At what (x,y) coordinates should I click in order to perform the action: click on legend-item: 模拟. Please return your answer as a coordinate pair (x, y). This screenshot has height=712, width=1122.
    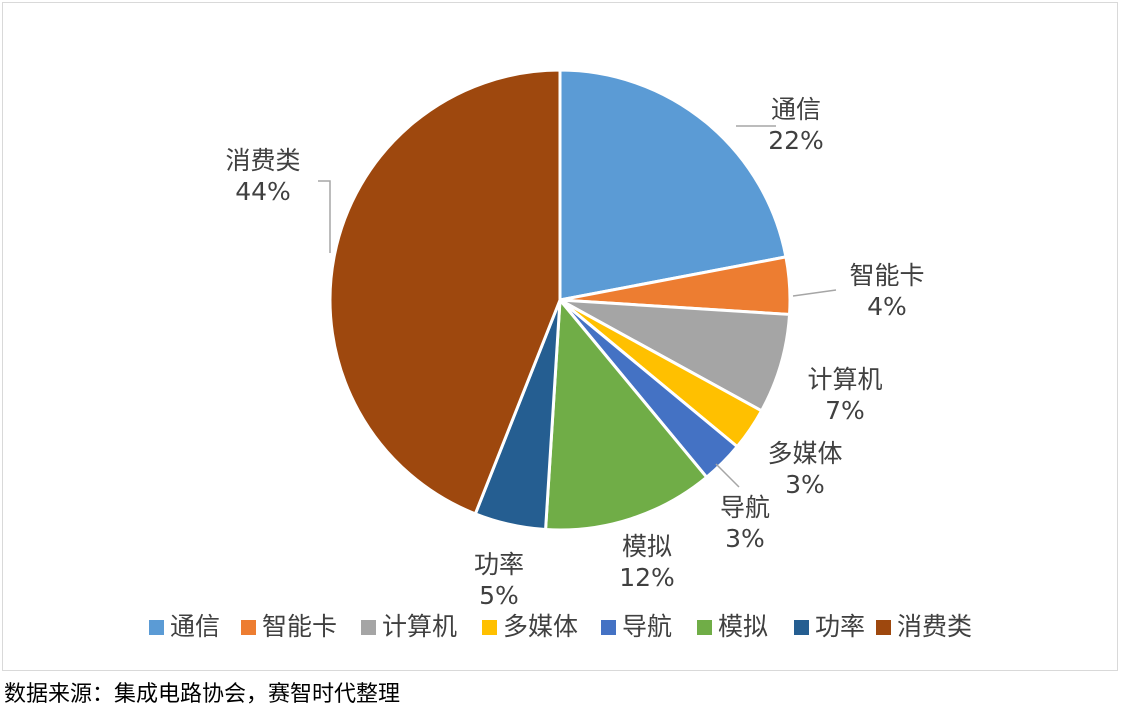
    Looking at the image, I should click on (732, 626).